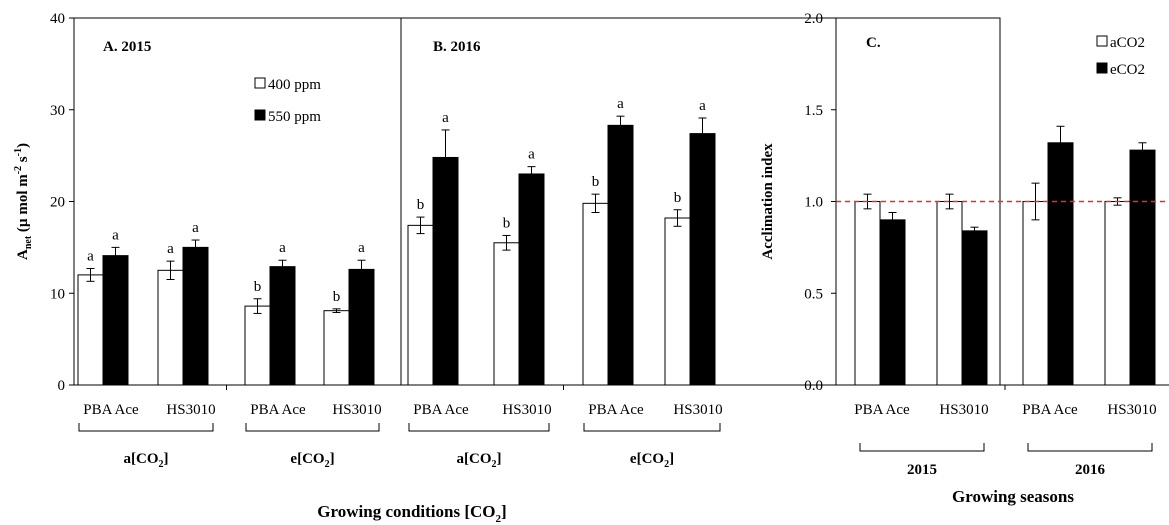 This screenshot has width=1169, height=525. Describe the element at coordinates (813, 19) in the screenshot. I see `y-tick-label: 2.0` at that location.